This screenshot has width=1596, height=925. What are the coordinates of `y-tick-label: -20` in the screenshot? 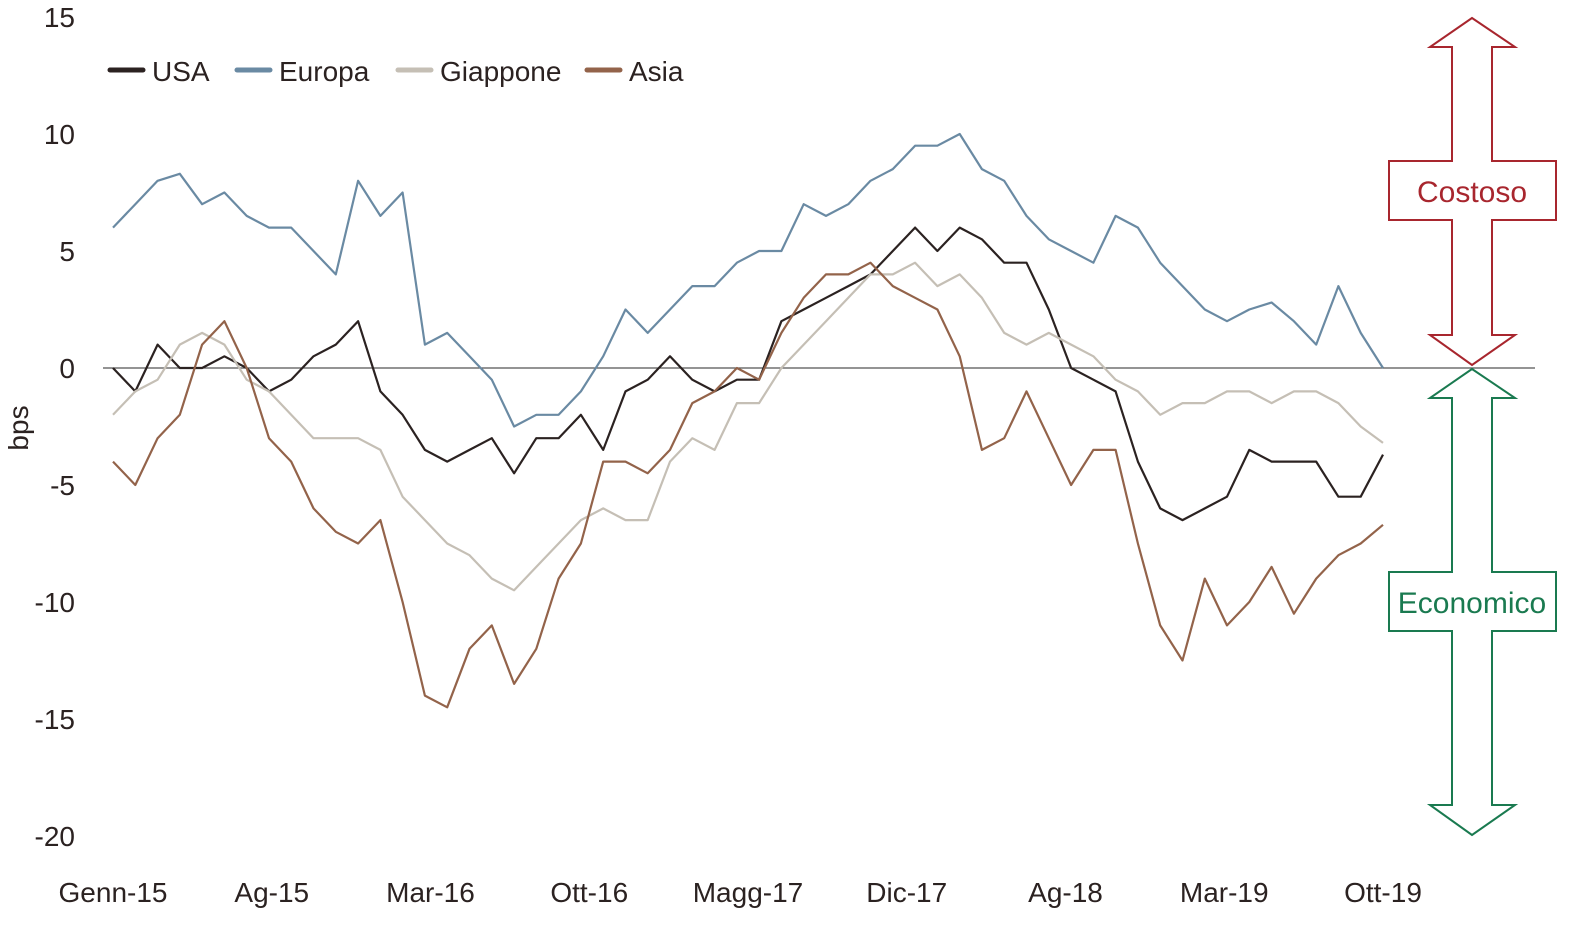 It's located at (55, 836).